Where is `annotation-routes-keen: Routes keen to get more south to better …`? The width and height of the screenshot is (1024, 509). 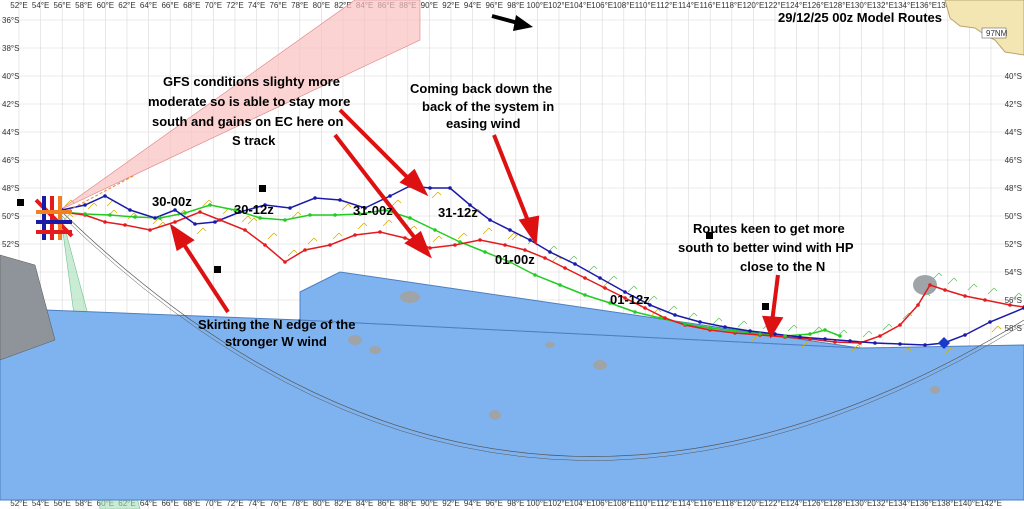 annotation-routes-keen: Routes keen to get more south to better … is located at coordinates (766, 247).